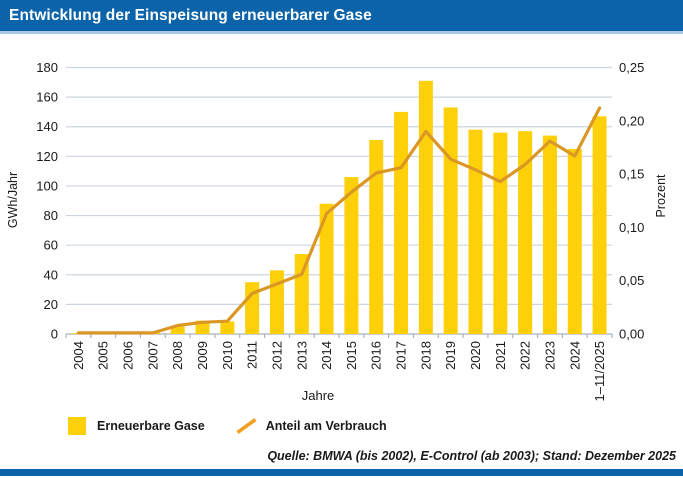 This screenshot has height=478, width=683. What do you see at coordinates (341, 472) in the screenshot?
I see `footer-rule` at bounding box center [341, 472].